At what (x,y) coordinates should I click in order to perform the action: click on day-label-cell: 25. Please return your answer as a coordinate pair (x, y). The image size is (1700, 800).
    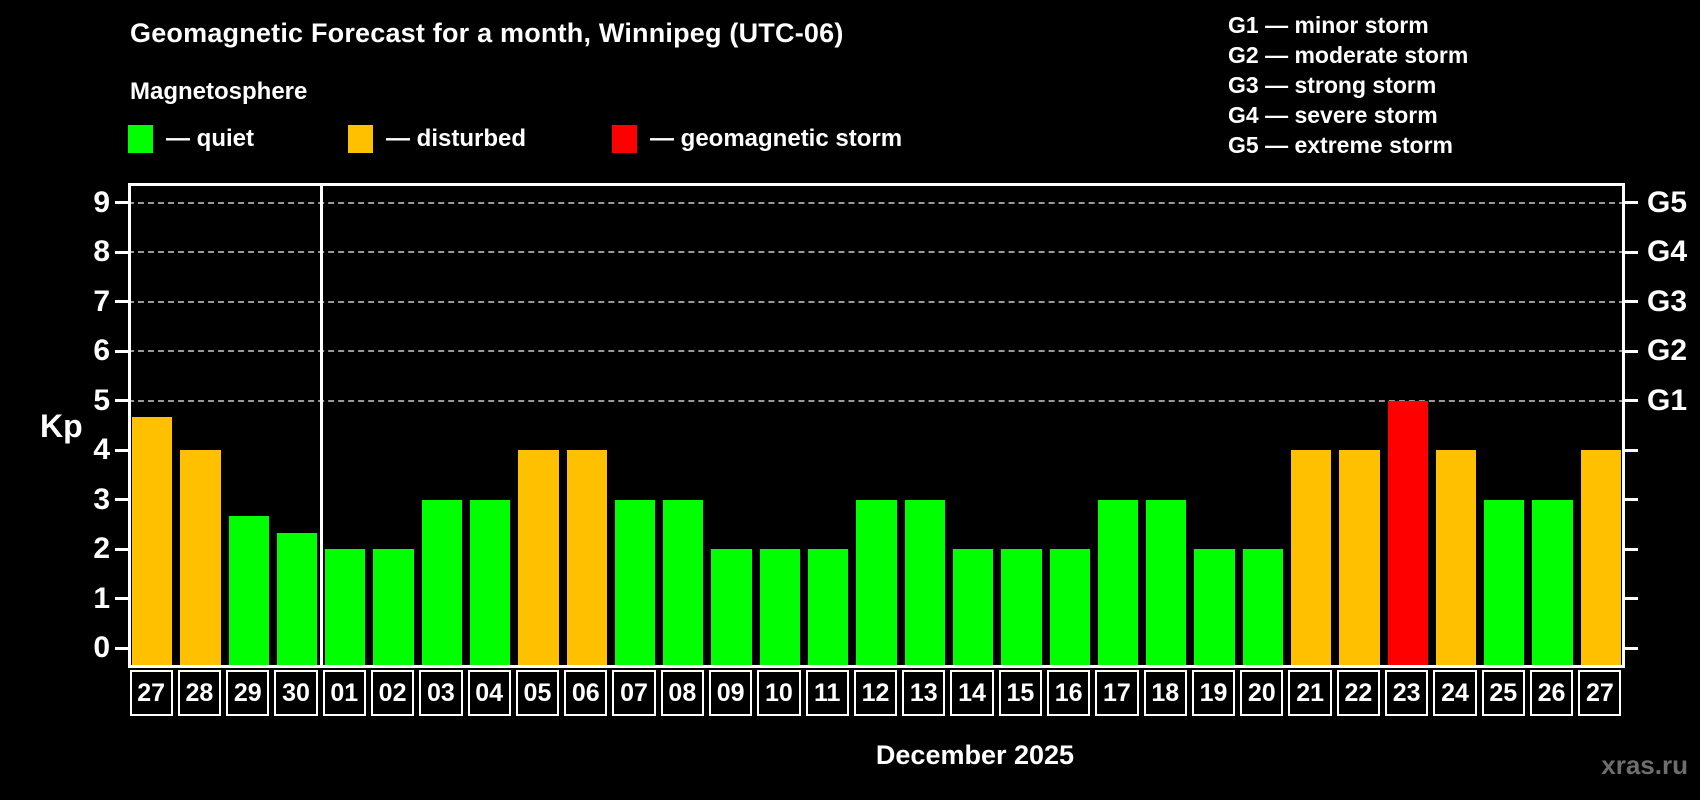
    Looking at the image, I should click on (1503, 693).